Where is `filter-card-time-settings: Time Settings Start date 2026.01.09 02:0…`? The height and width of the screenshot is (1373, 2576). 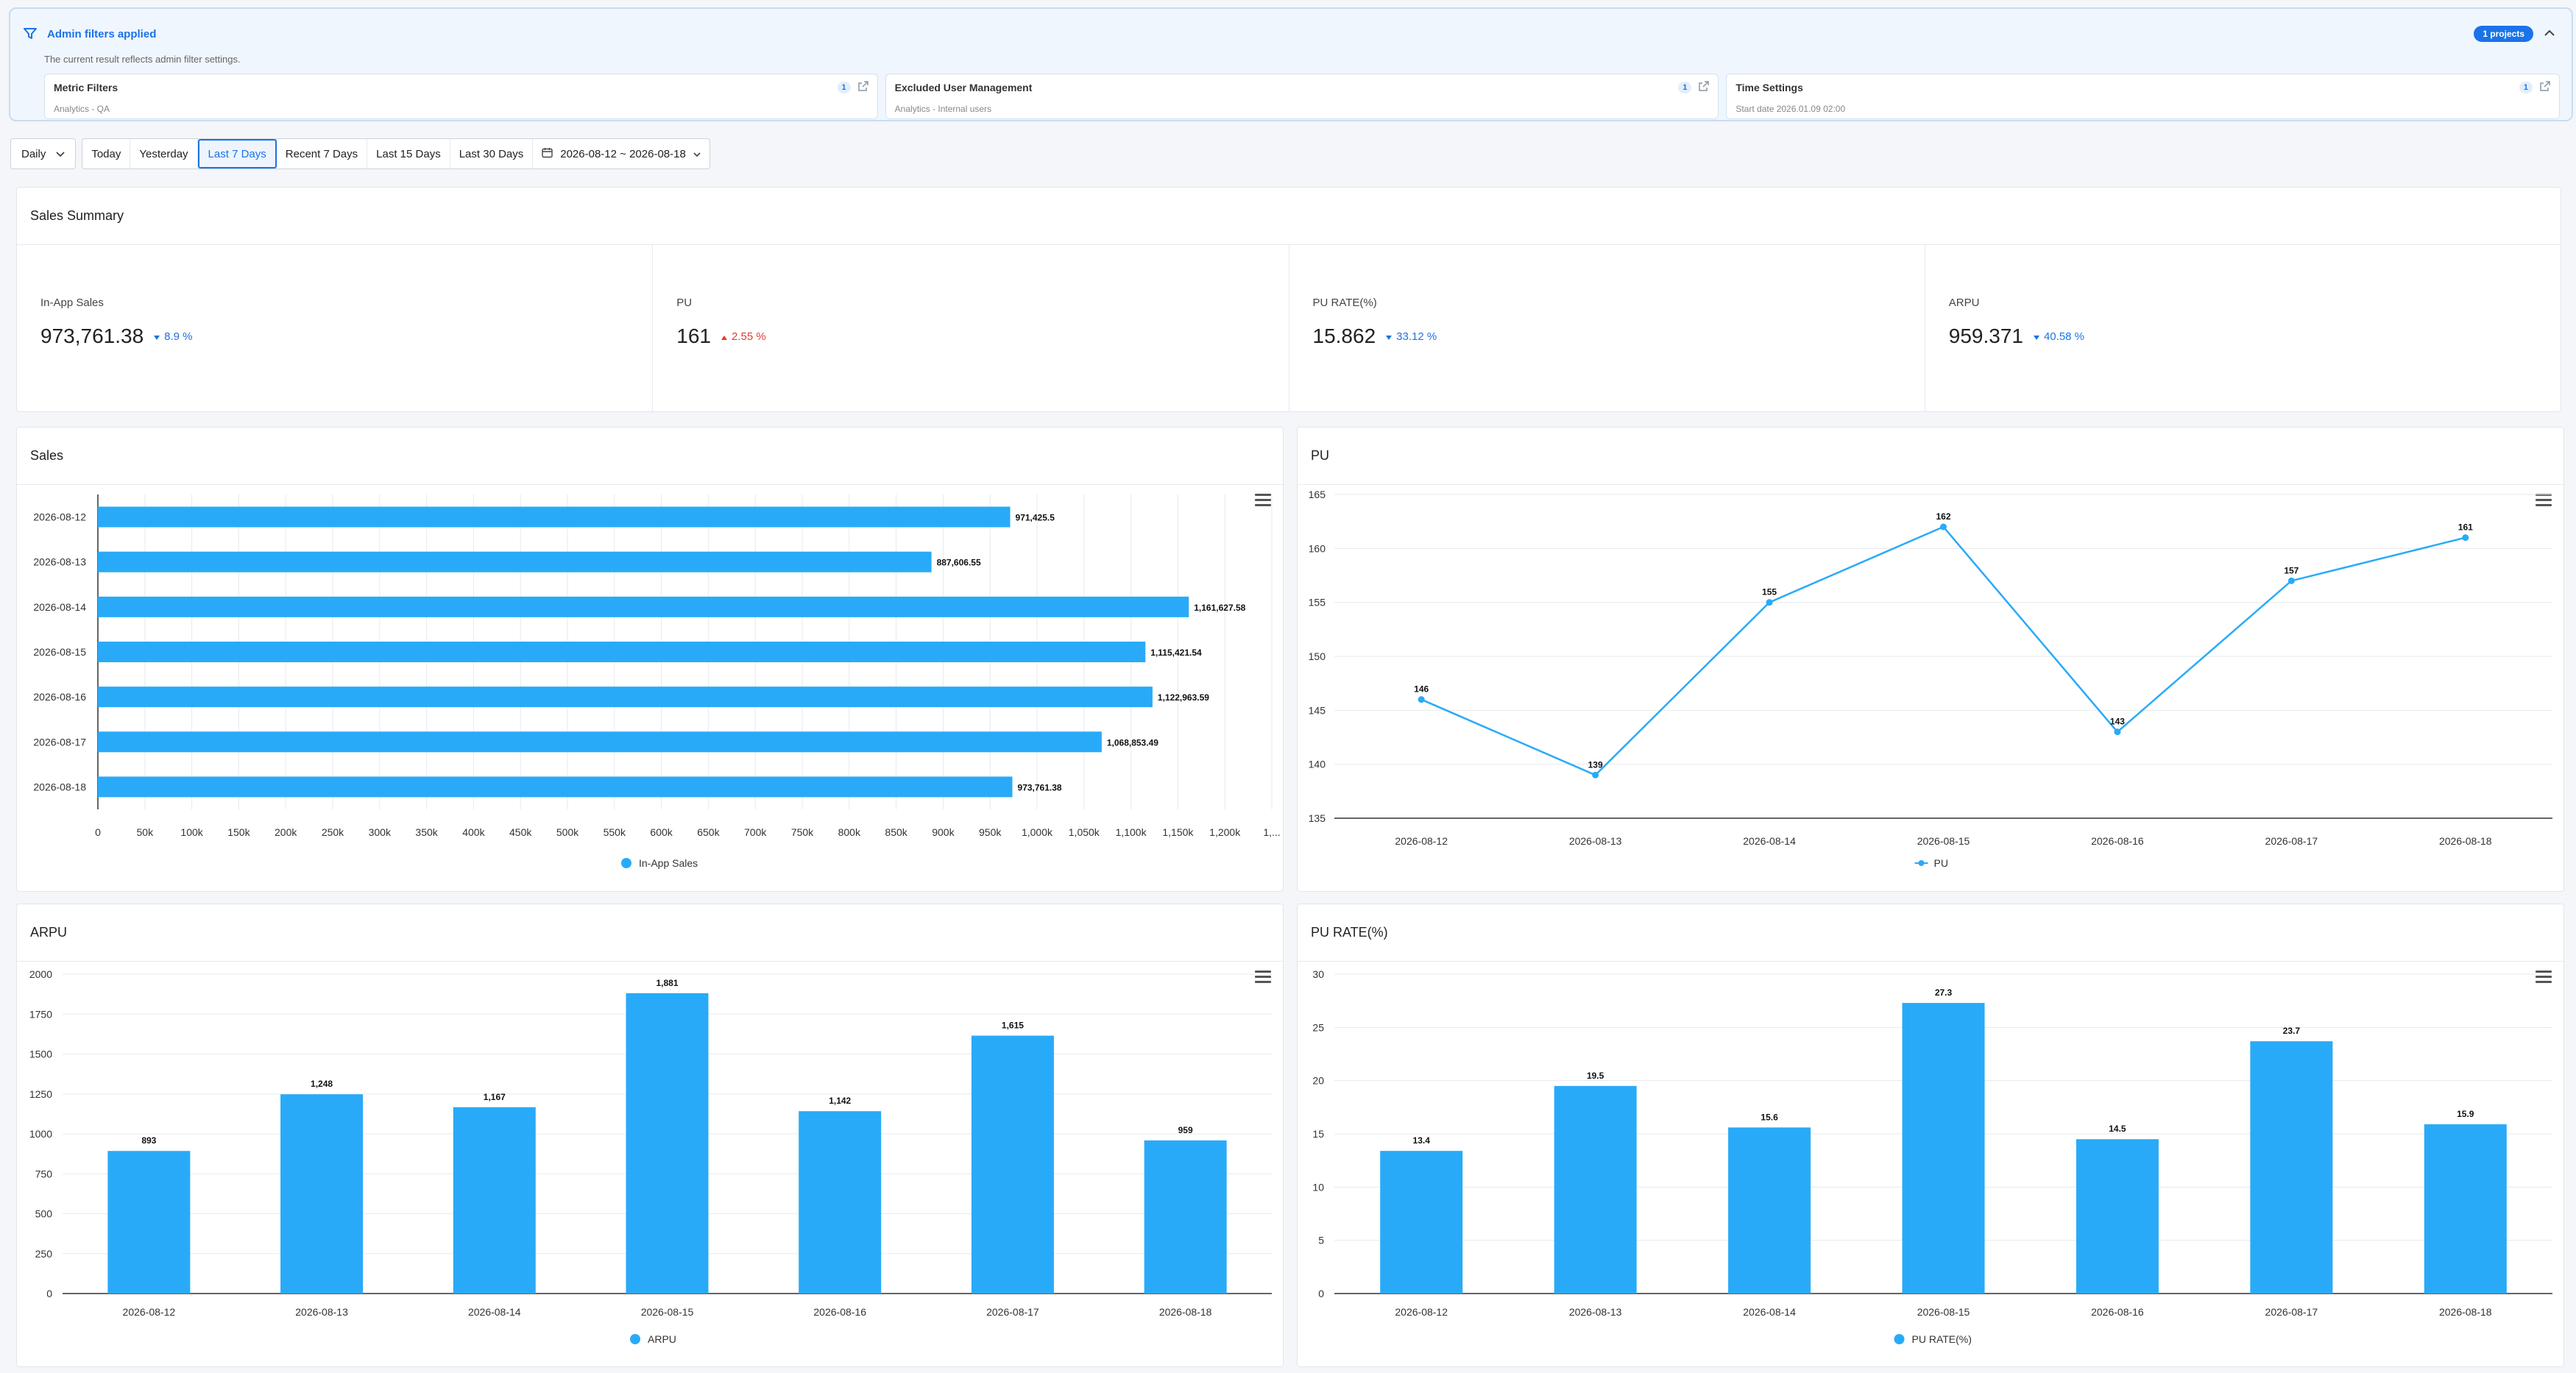 filter-card-time-settings: Time Settings Start date 2026.01.09 02:0… is located at coordinates (2143, 97).